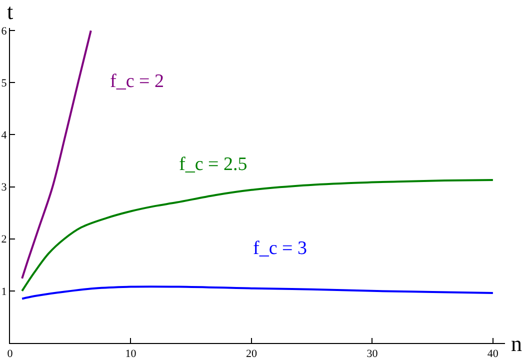 Image resolution: width=529 pixels, height=360 pixels. I want to click on y-tick-label: 5, so click(4, 84).